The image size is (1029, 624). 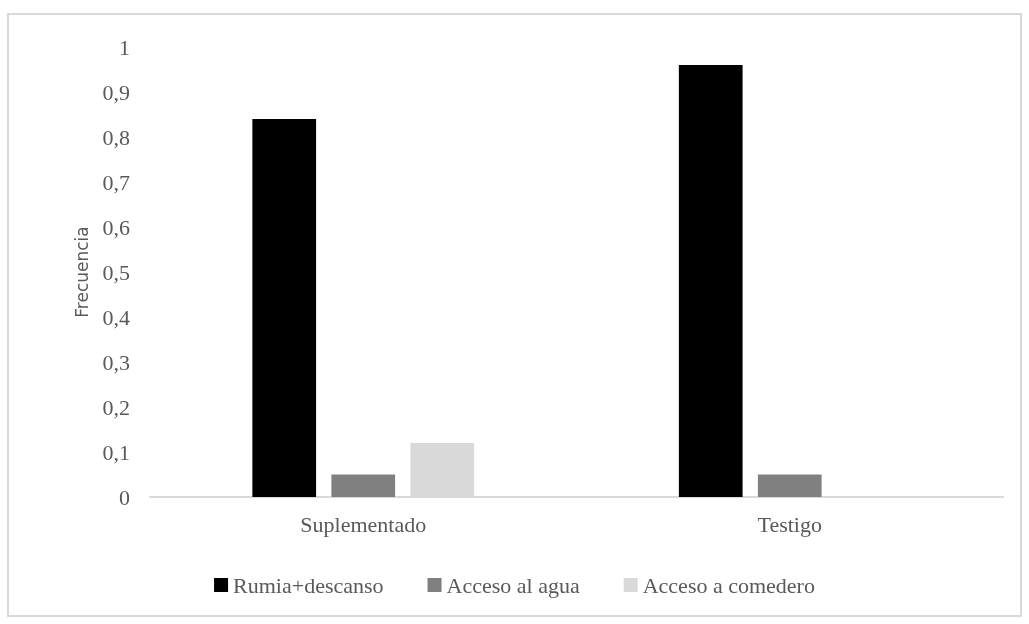 What do you see at coordinates (728, 585) in the screenshot?
I see `legend-label: Acceso a comedero` at bounding box center [728, 585].